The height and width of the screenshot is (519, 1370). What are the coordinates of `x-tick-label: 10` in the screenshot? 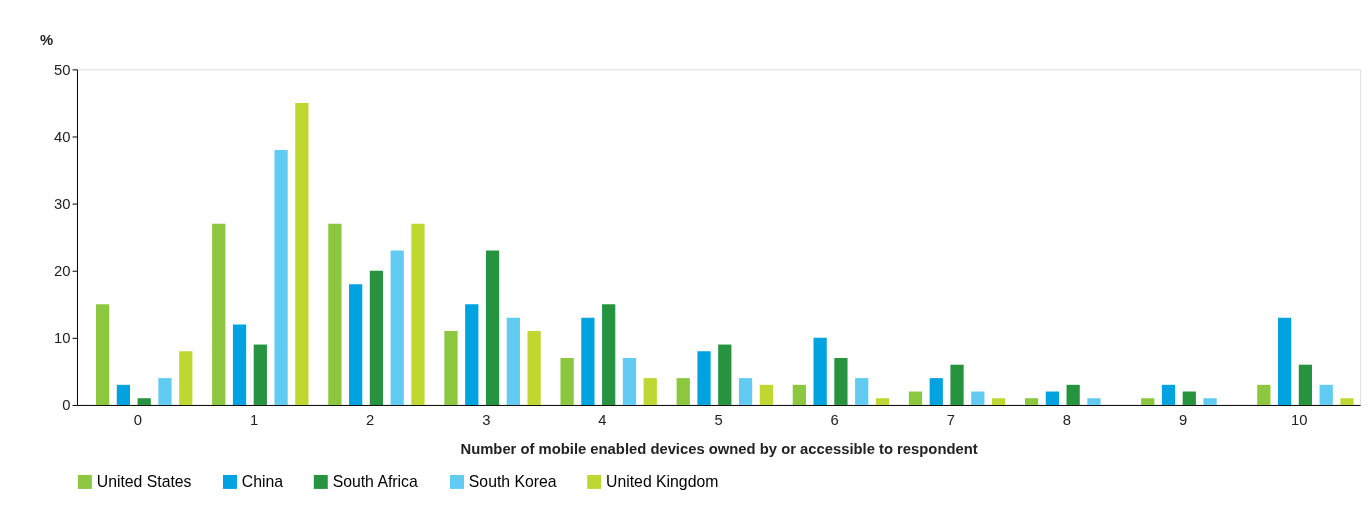 It's located at (1299, 420).